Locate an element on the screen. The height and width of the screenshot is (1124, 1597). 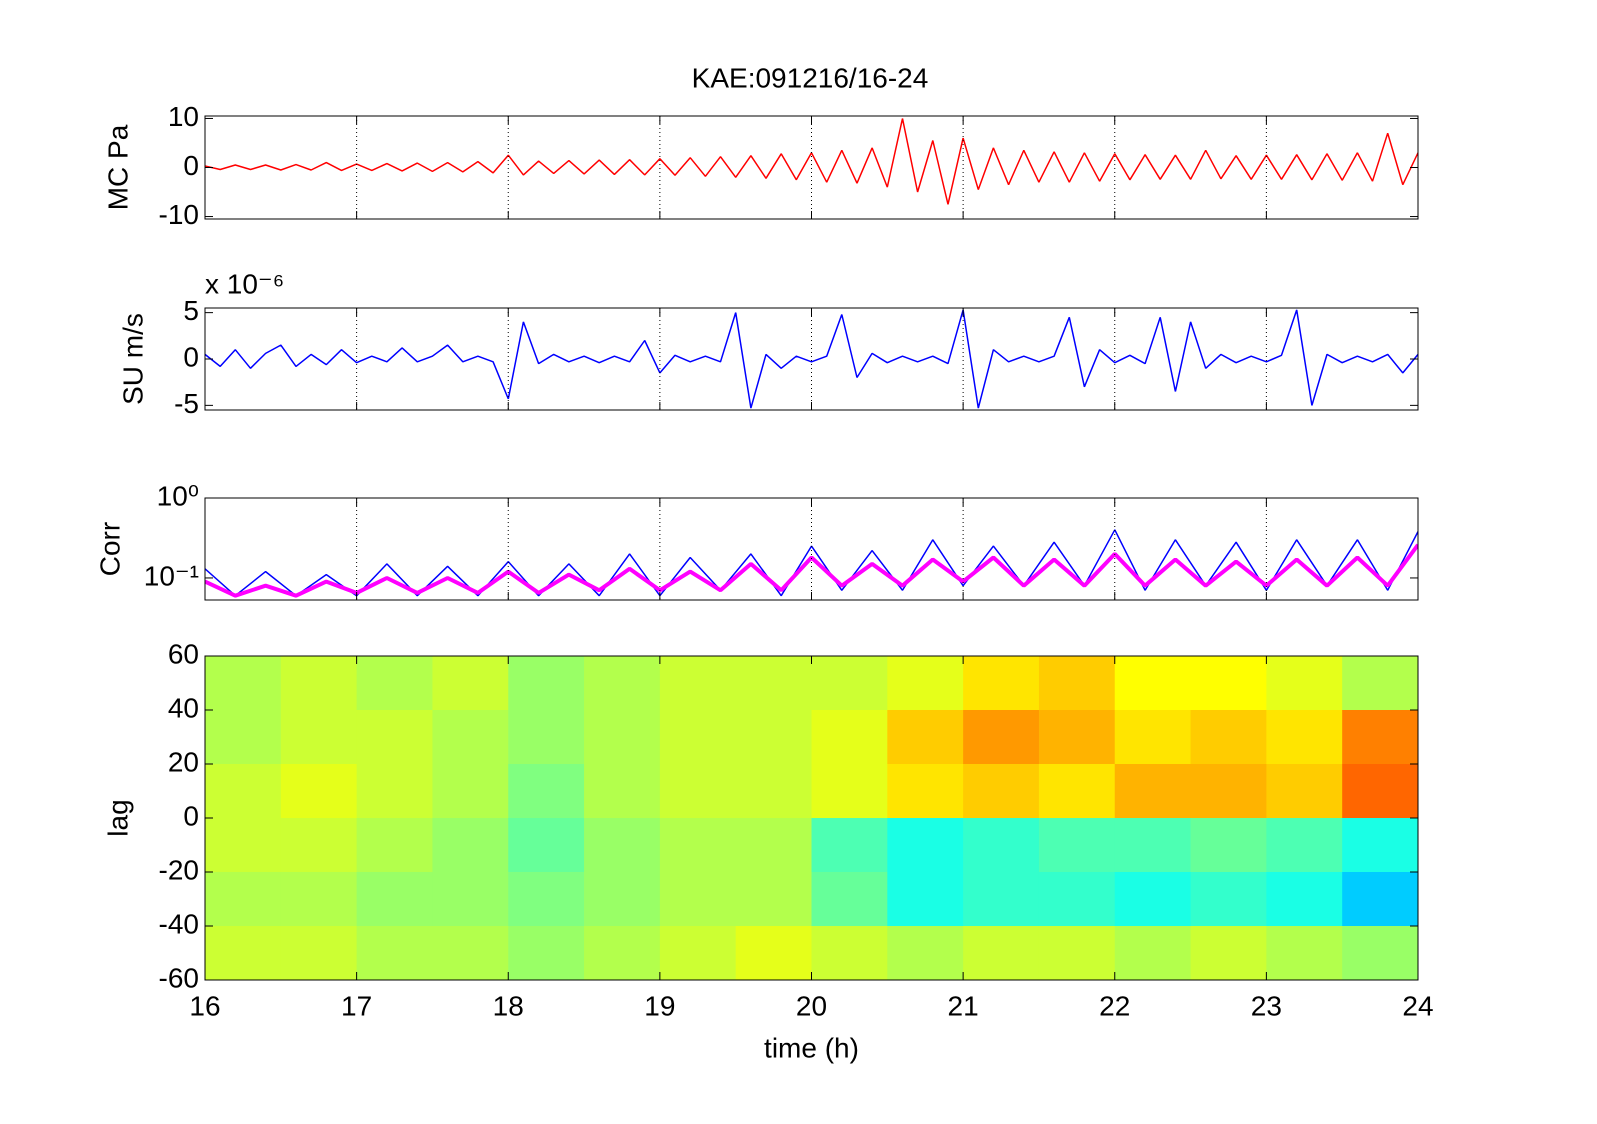
x-tick-label: 18 is located at coordinates (508, 1005).